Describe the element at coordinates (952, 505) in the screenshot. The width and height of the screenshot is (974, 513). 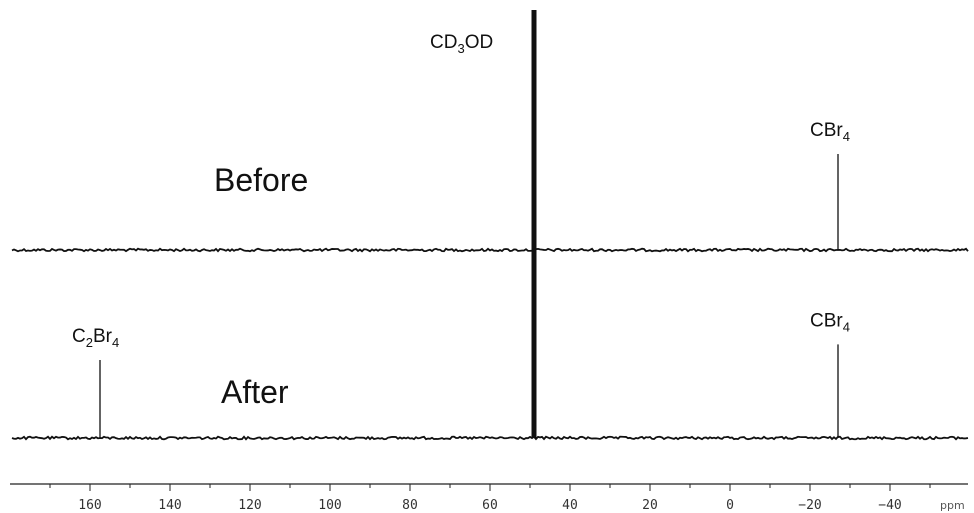
I see `x-axis-unit-label: ppm` at that location.